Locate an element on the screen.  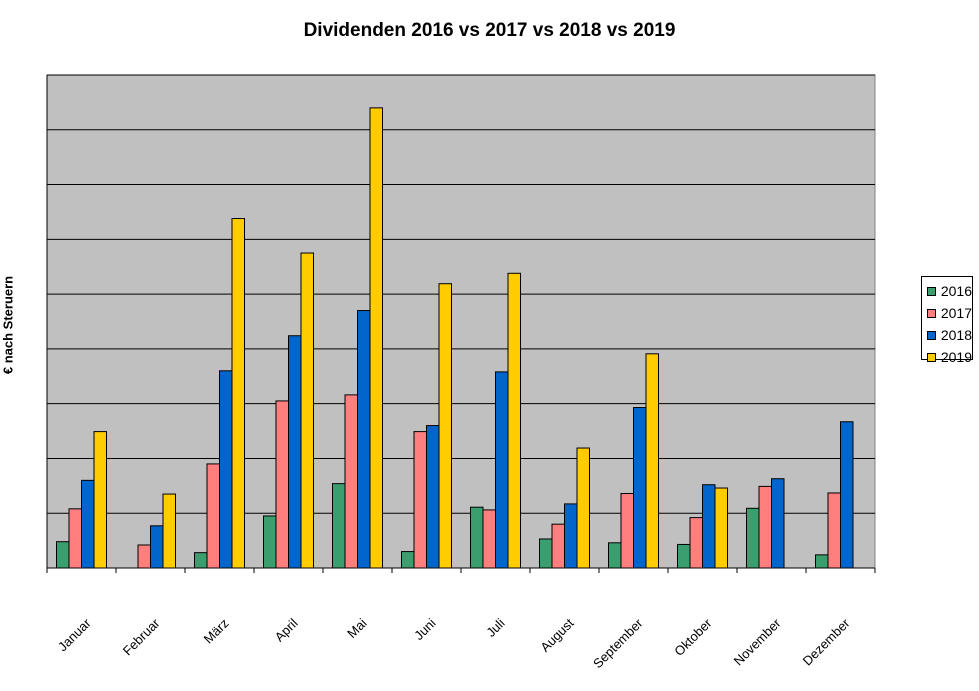
x-tick-label: Februar is located at coordinates (141, 636).